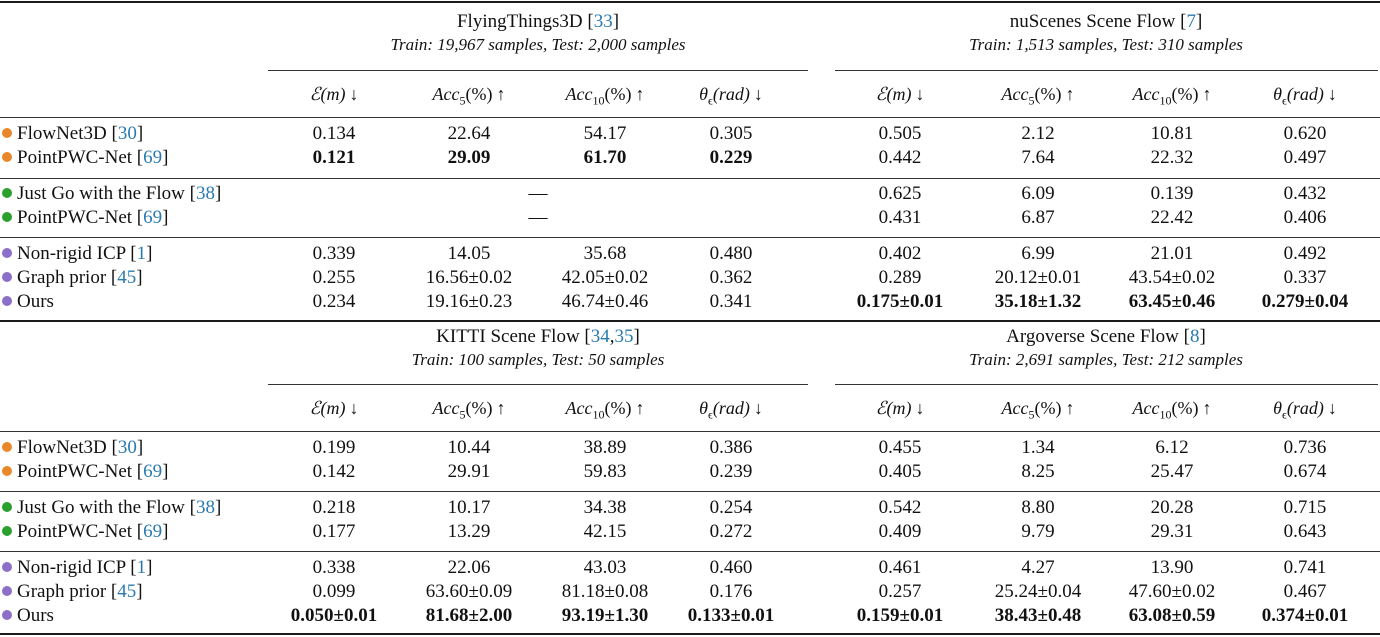  I want to click on method-name: Just Go with the Flow [38], so click(111, 194).